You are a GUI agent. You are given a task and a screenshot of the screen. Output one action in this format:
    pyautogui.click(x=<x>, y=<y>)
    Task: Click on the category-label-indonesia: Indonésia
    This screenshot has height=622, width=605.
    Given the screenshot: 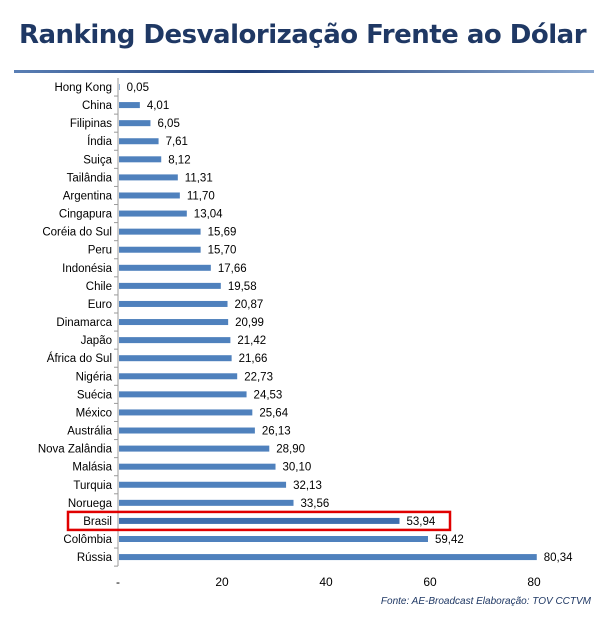 What is the action you would take?
    pyautogui.click(x=87, y=269)
    